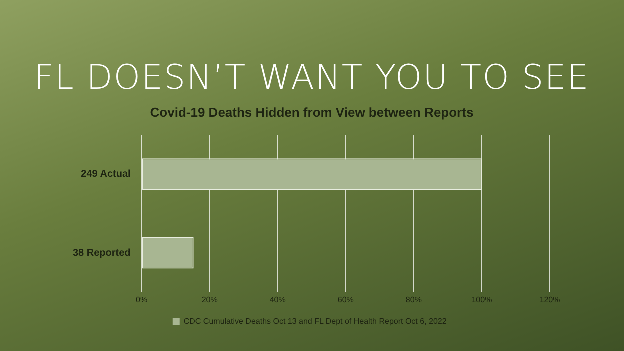 Image resolution: width=624 pixels, height=351 pixels. Describe the element at coordinates (101, 253) in the screenshot. I see `y-tick-label: 38 Reported` at that location.